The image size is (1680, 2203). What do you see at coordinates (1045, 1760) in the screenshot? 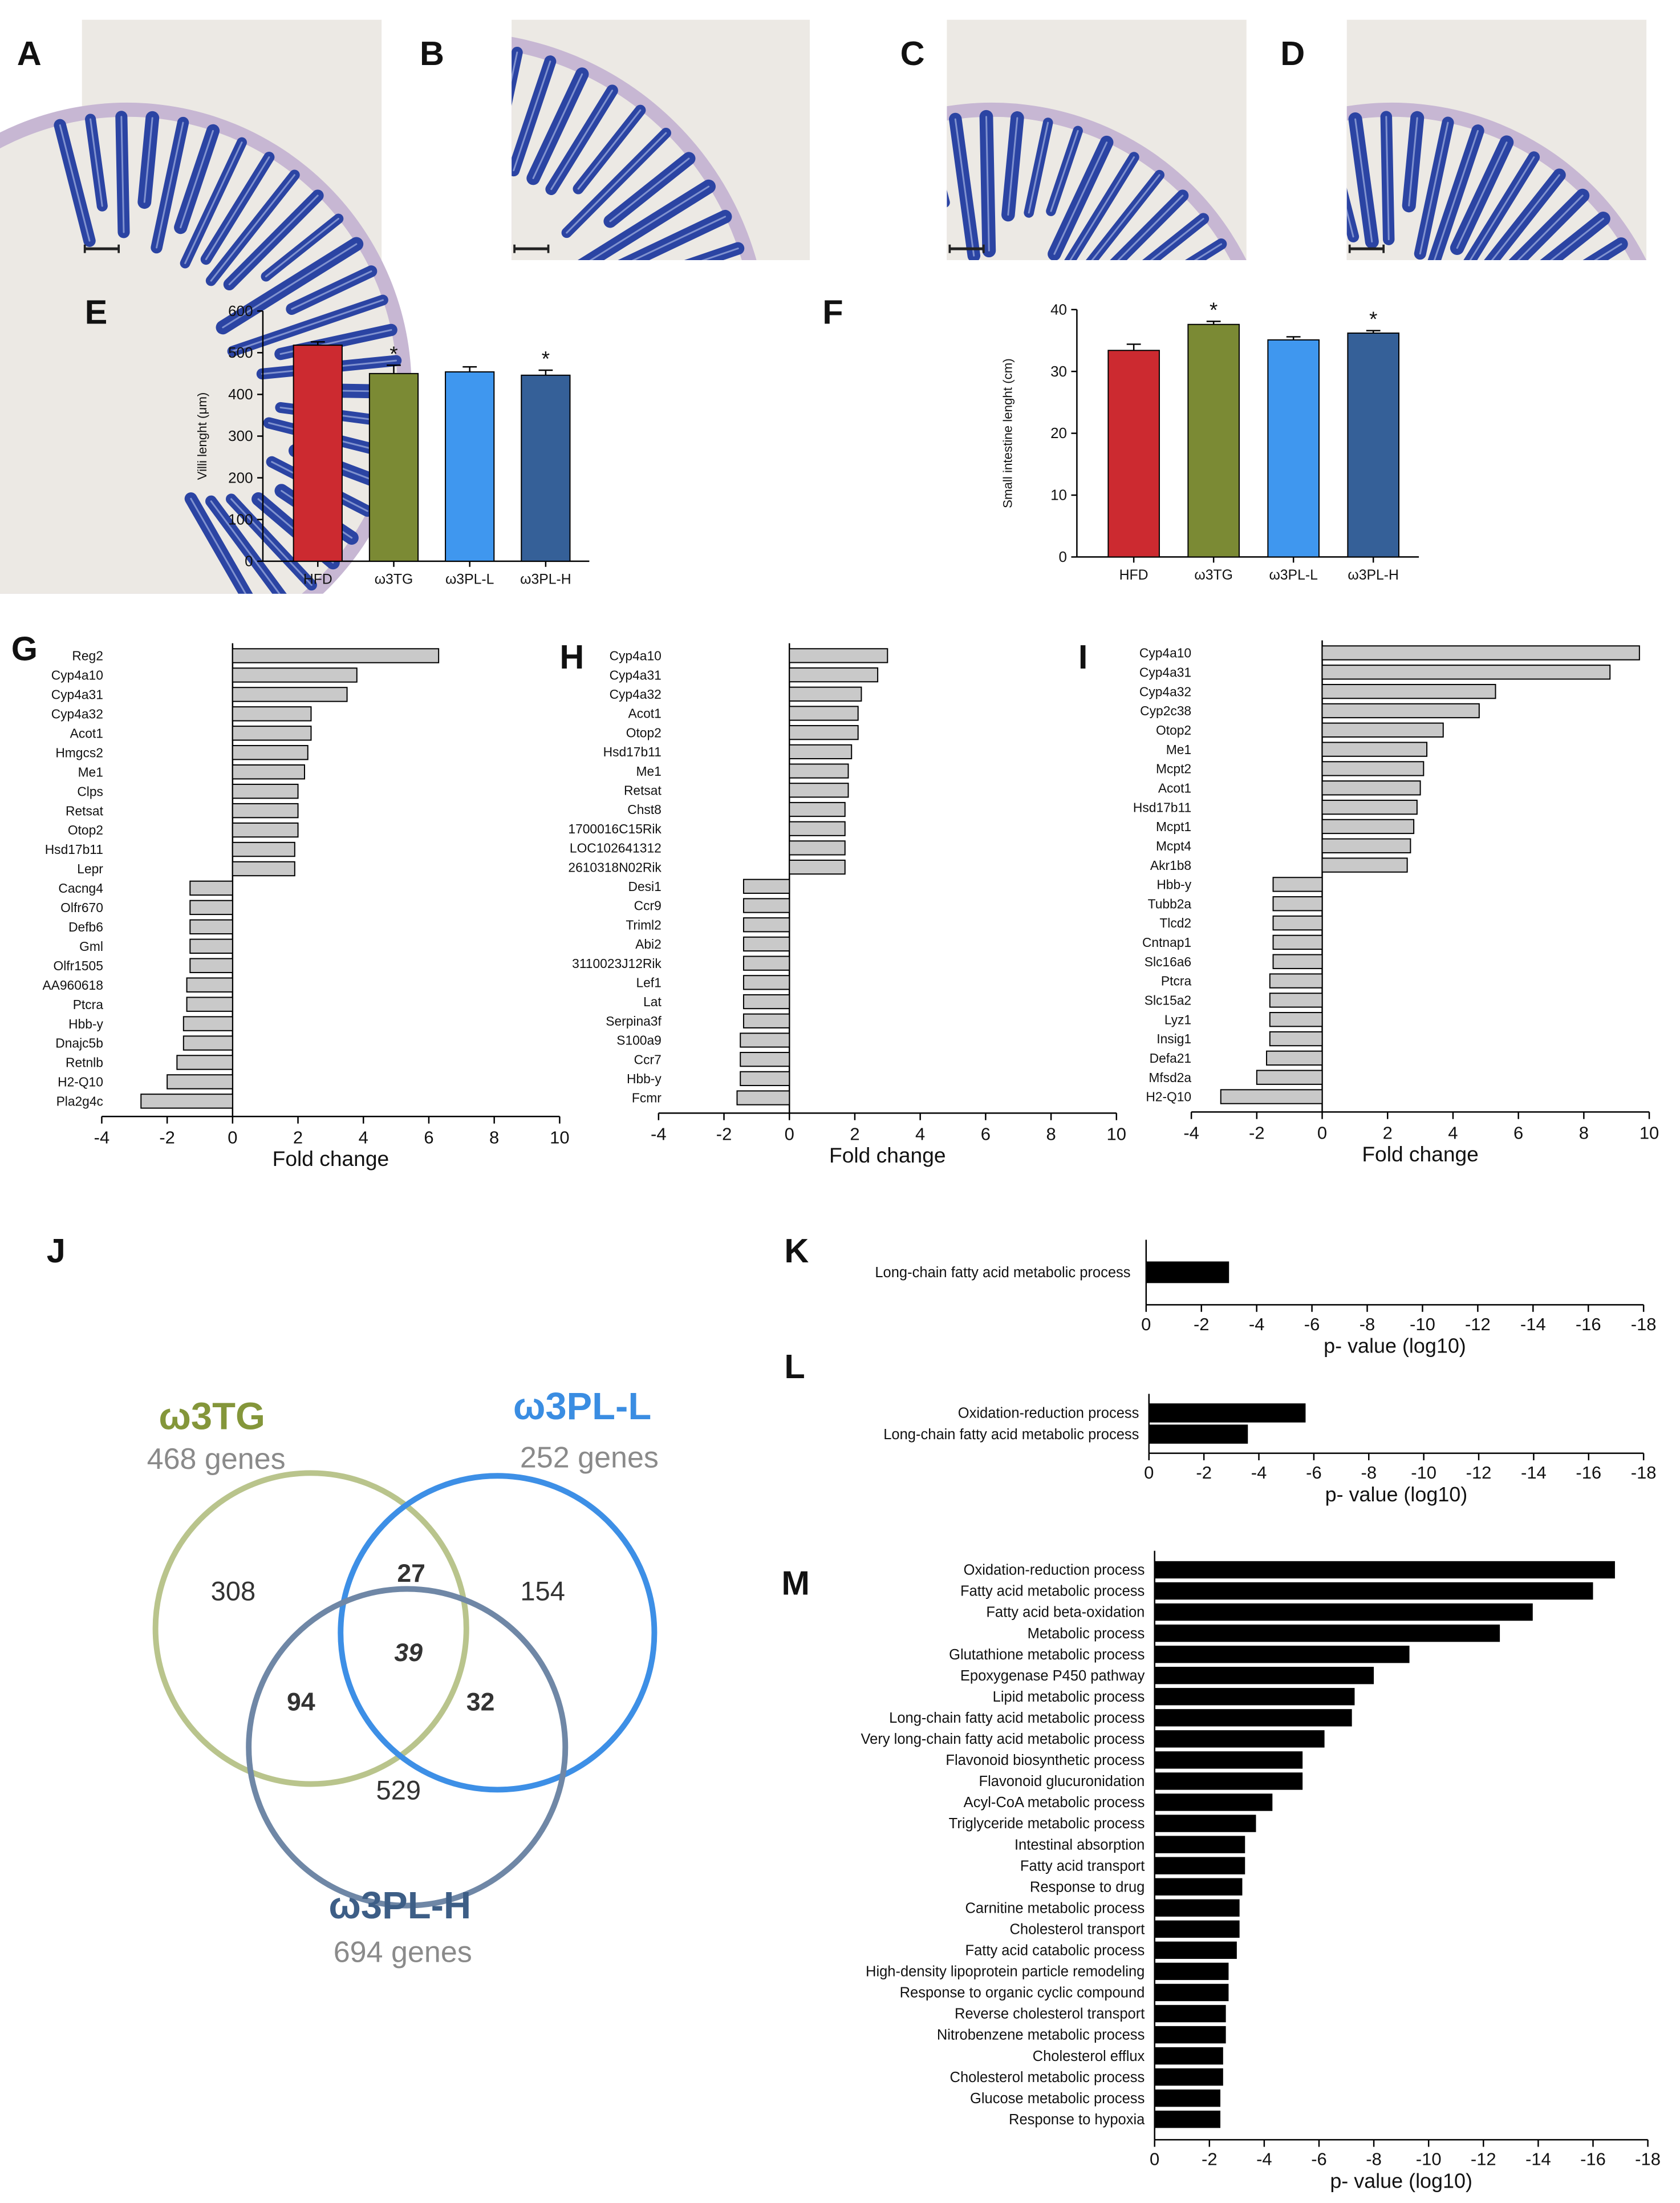
I see `term-label: Flavonoid biosynthetic process` at bounding box center [1045, 1760].